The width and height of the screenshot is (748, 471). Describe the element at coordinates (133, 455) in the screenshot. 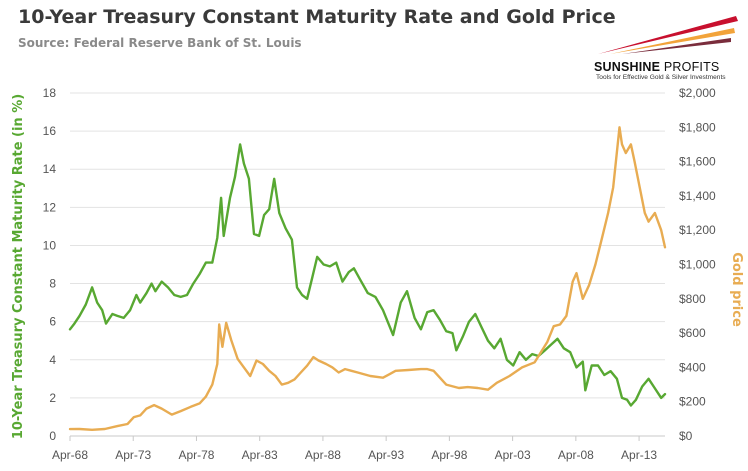

I see `x-tick-label: Apr-73` at that location.